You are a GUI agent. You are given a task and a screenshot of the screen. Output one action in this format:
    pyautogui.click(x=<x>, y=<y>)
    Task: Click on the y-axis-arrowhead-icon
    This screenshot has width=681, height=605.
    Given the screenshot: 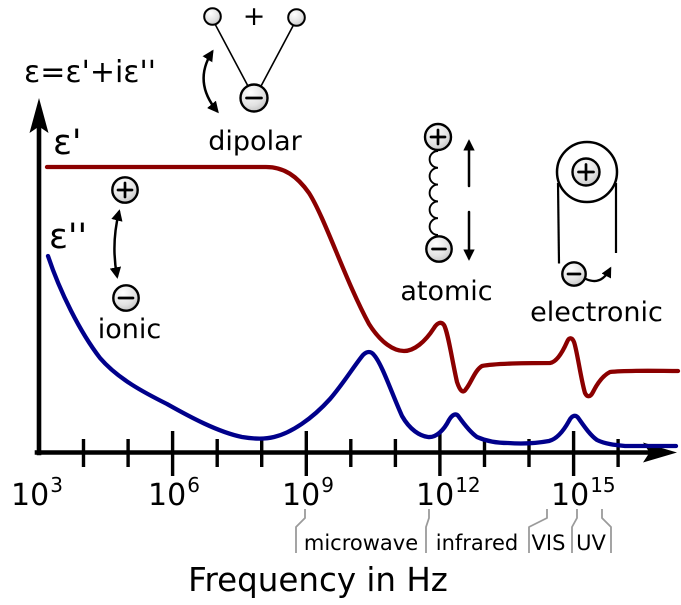 What is the action you would take?
    pyautogui.click(x=39, y=115)
    